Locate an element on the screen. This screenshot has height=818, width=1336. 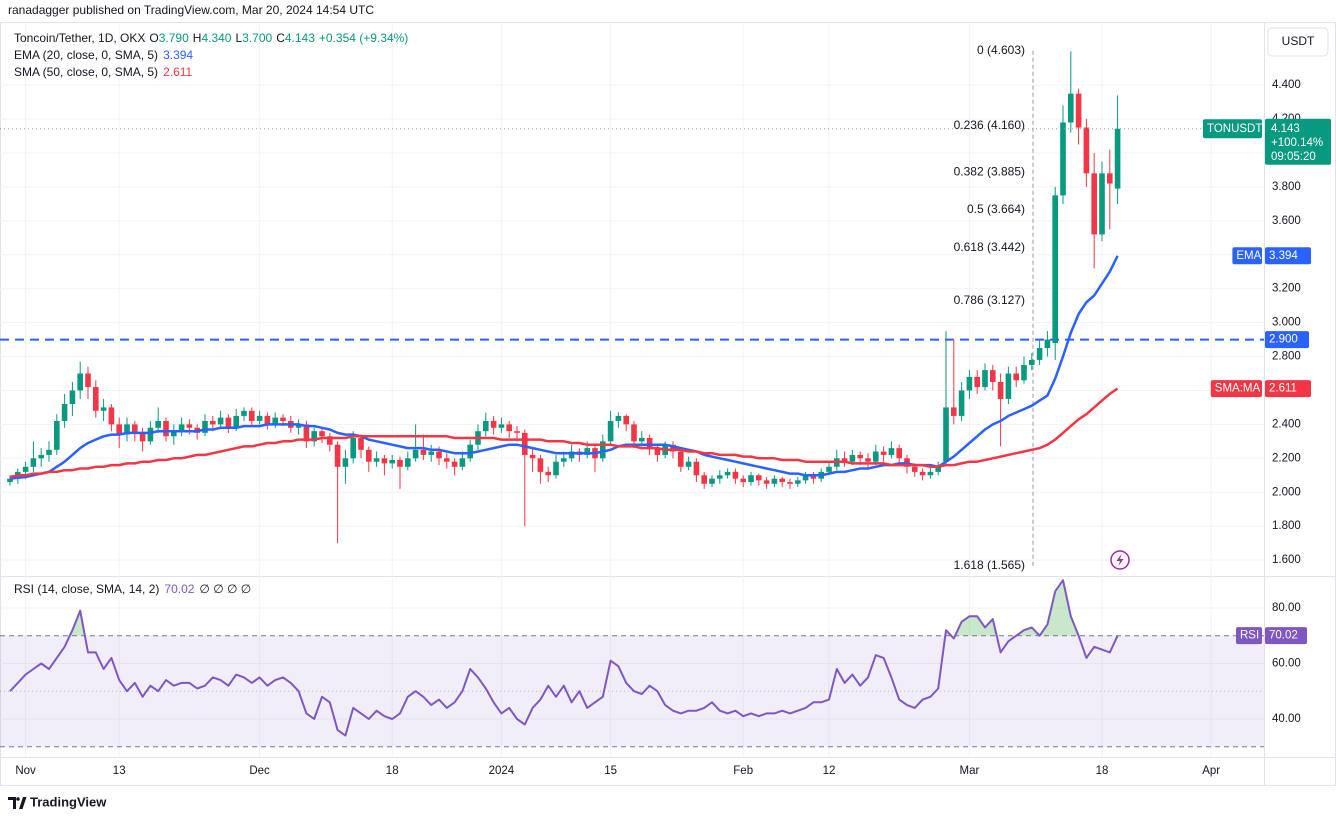
legend-series-name: EMA (20, close, 0, SMA, 5) is located at coordinates (86, 55).